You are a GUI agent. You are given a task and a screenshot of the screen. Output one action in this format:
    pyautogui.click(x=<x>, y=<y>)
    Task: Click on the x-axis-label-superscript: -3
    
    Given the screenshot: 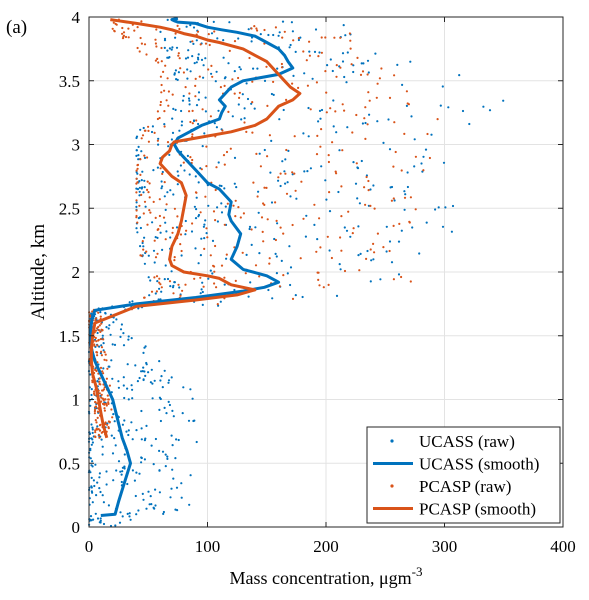 What is the action you would take?
    pyautogui.click(x=417, y=571)
    